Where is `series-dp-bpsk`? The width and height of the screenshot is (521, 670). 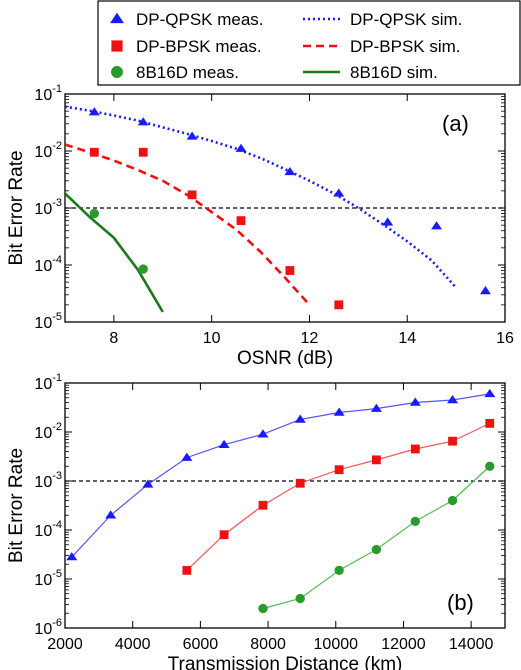 series-dp-bpsk is located at coordinates (338, 496).